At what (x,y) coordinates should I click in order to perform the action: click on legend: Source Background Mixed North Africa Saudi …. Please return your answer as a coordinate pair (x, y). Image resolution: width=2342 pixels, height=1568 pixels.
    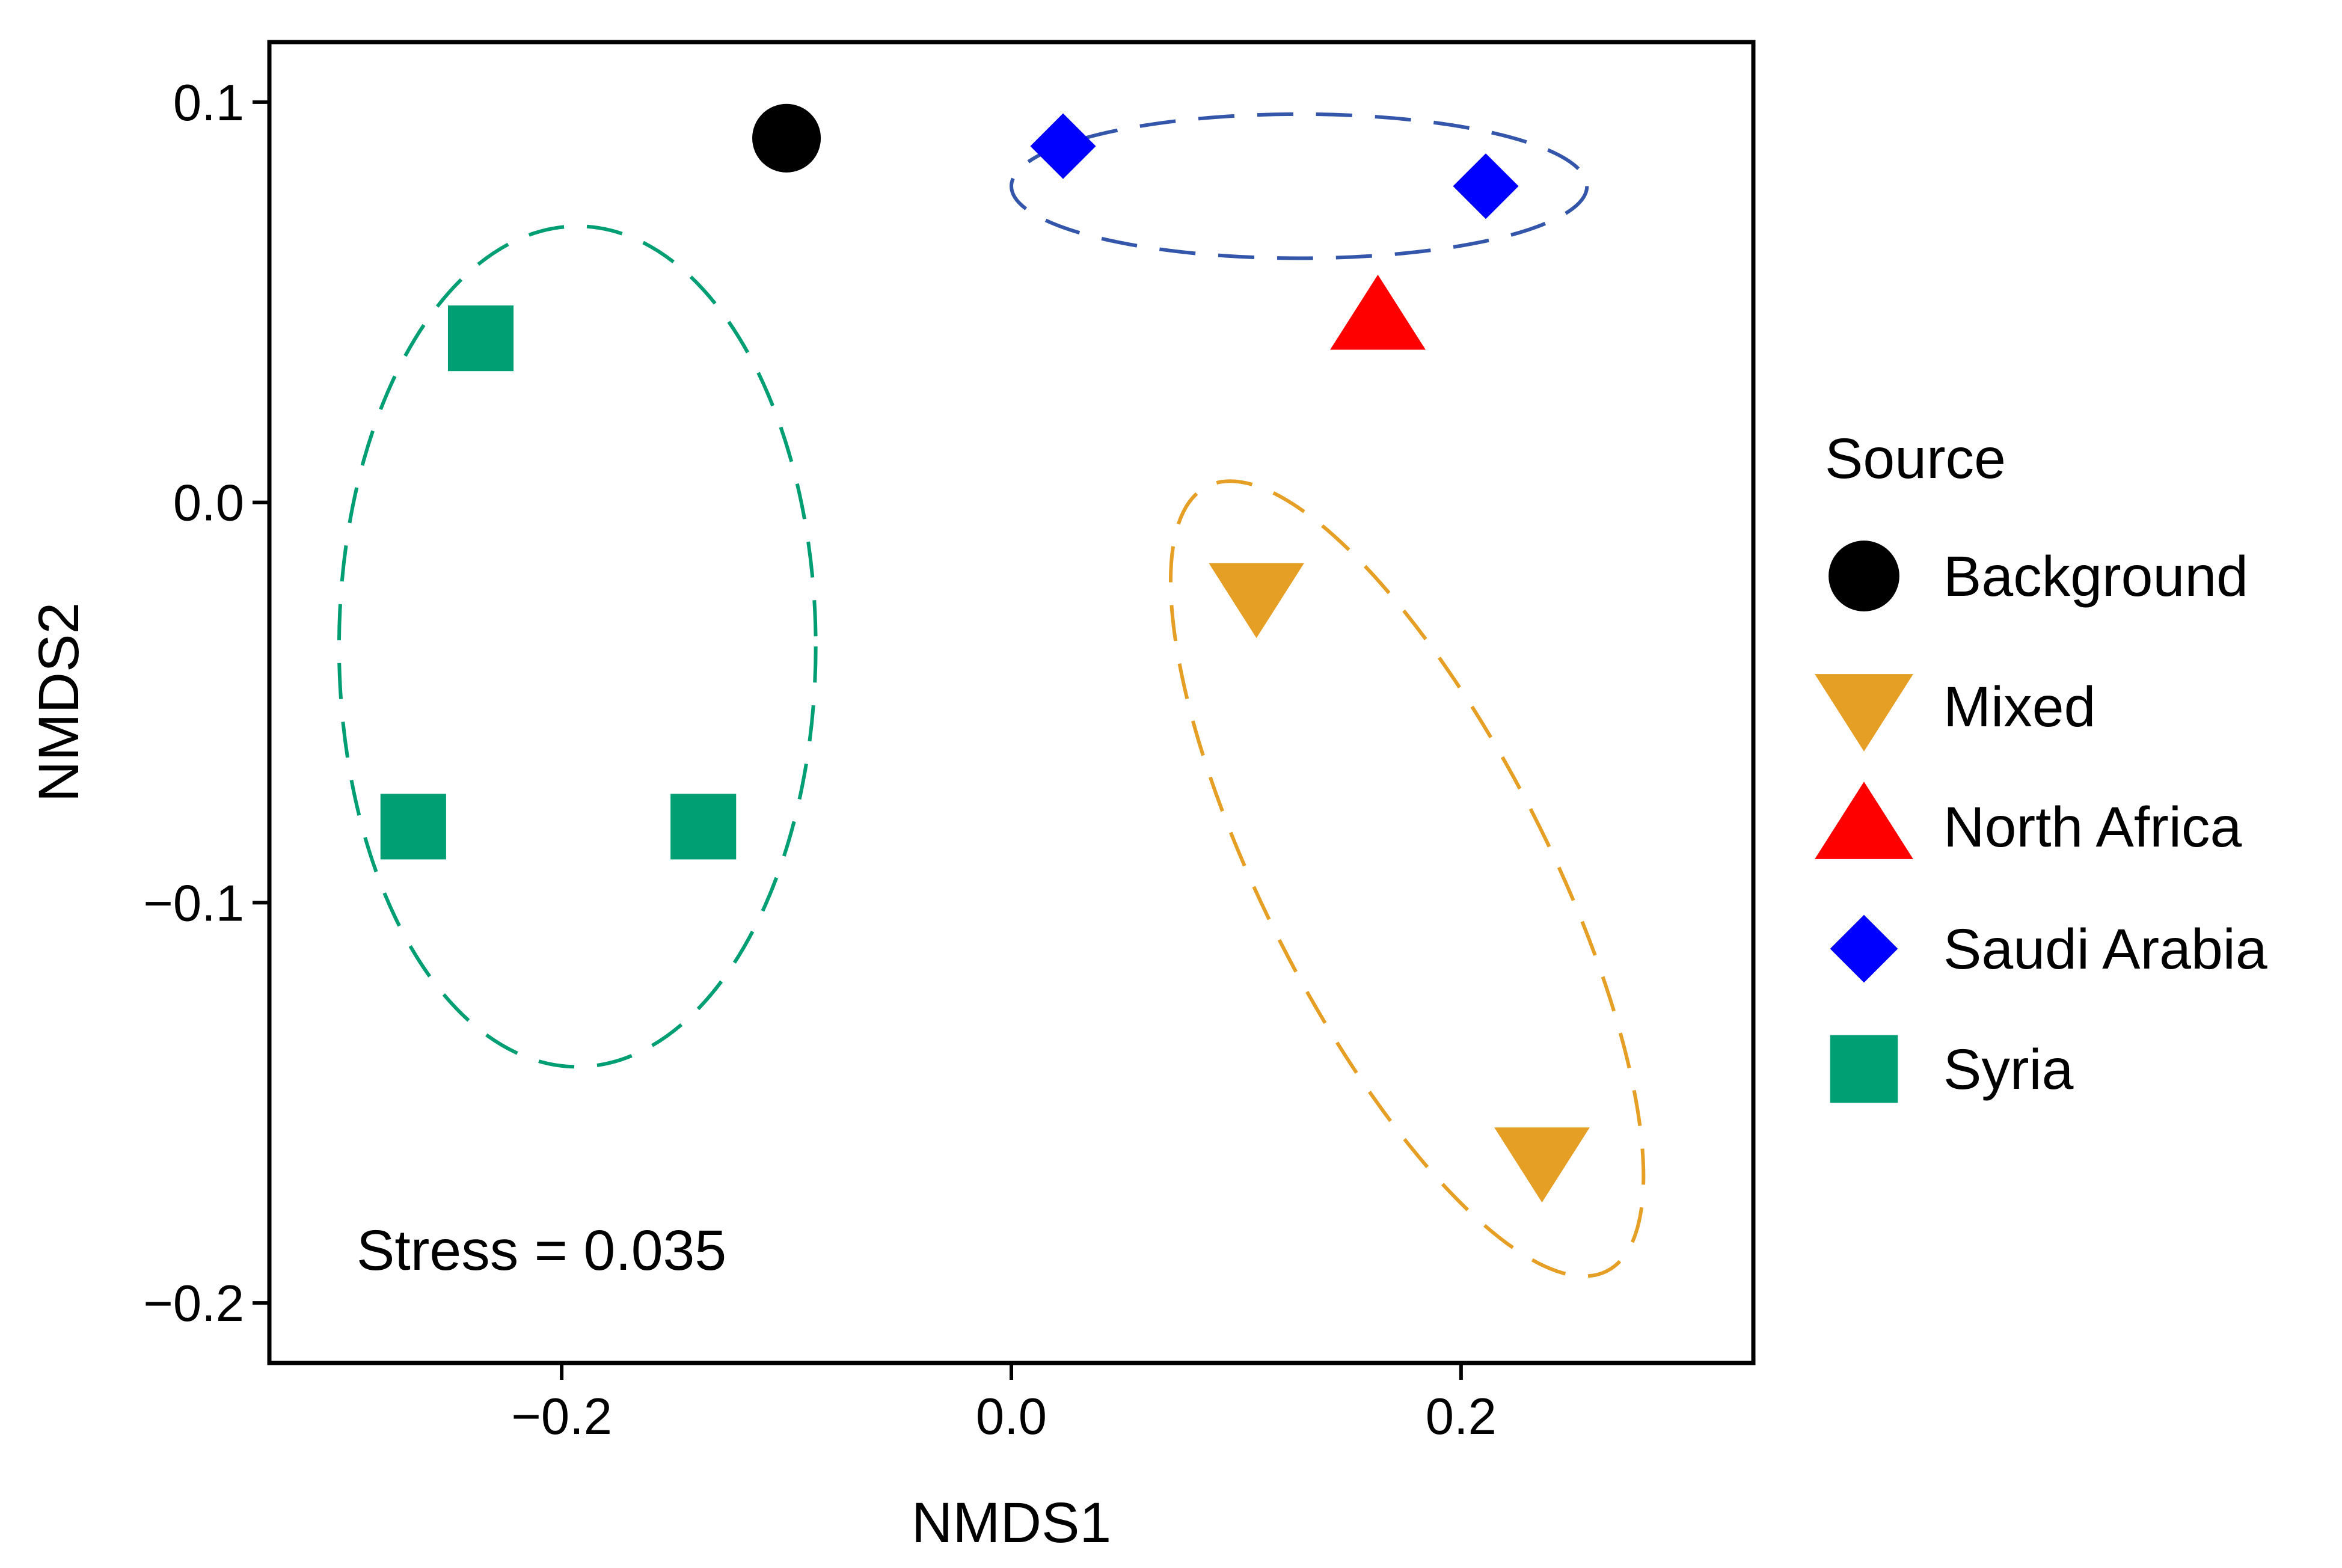
    Looking at the image, I should click on (2041, 765).